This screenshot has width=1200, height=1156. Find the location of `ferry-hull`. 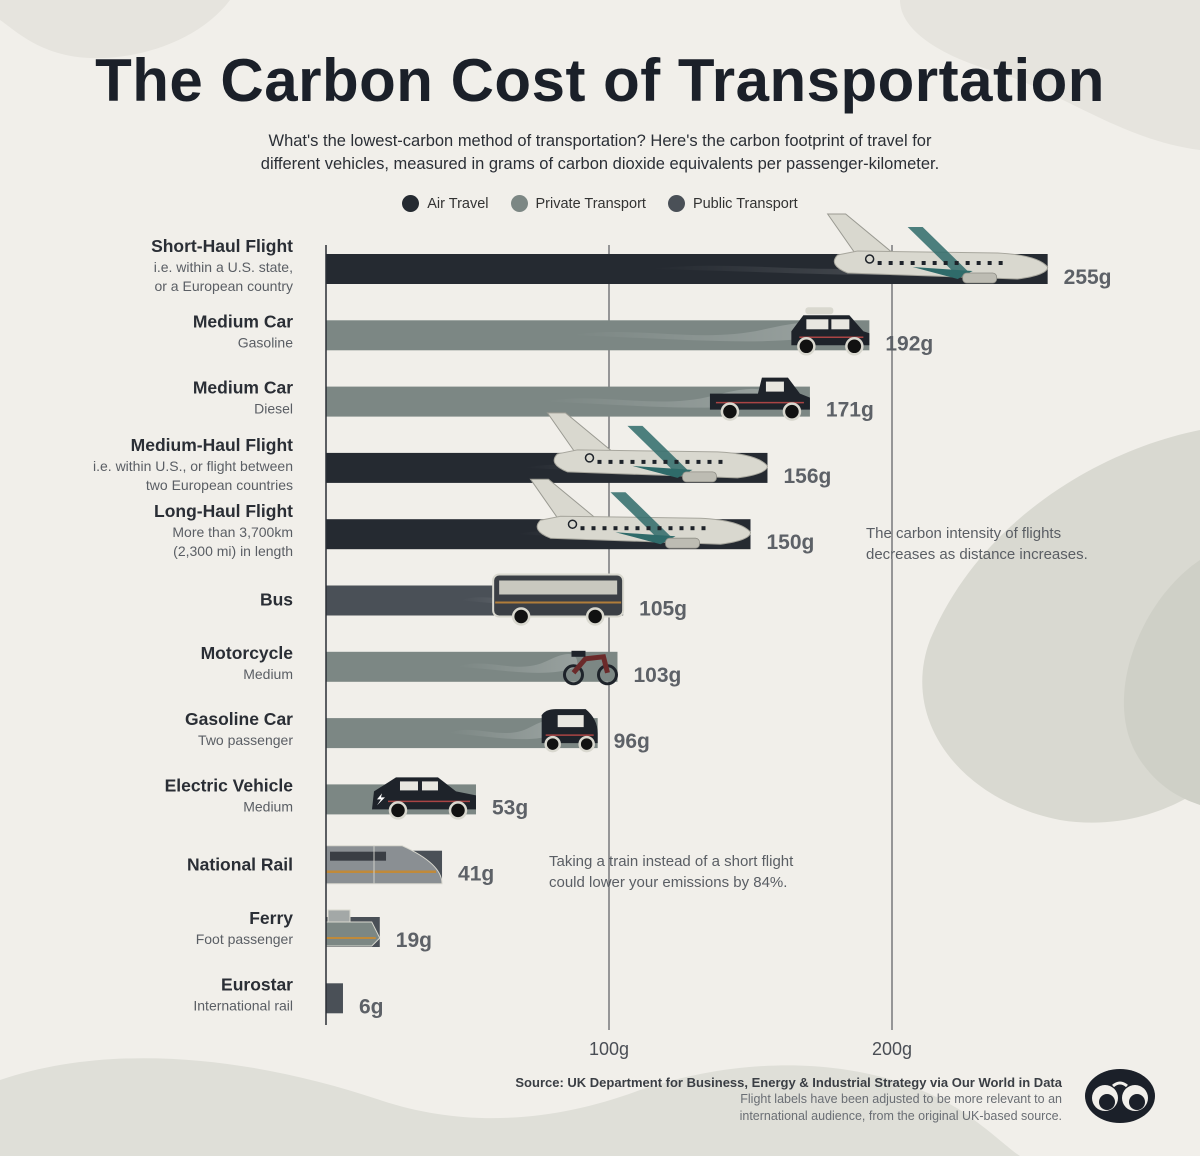

ferry-hull is located at coordinates (353, 934).